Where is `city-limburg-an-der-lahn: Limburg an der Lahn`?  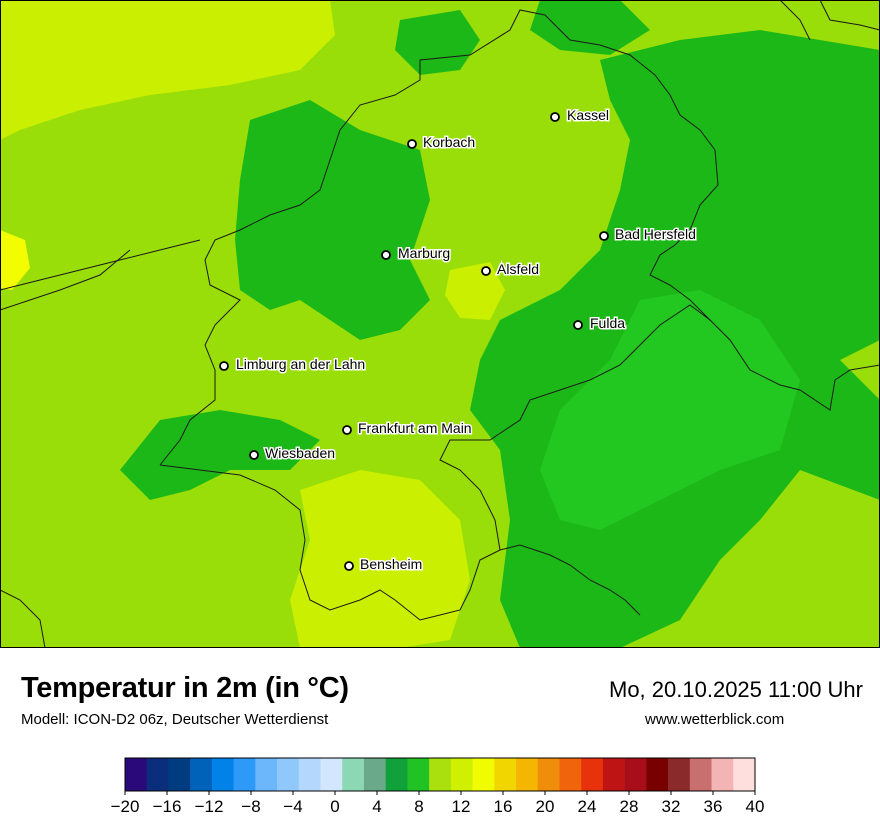 city-limburg-an-der-lahn: Limburg an der Lahn is located at coordinates (293, 364).